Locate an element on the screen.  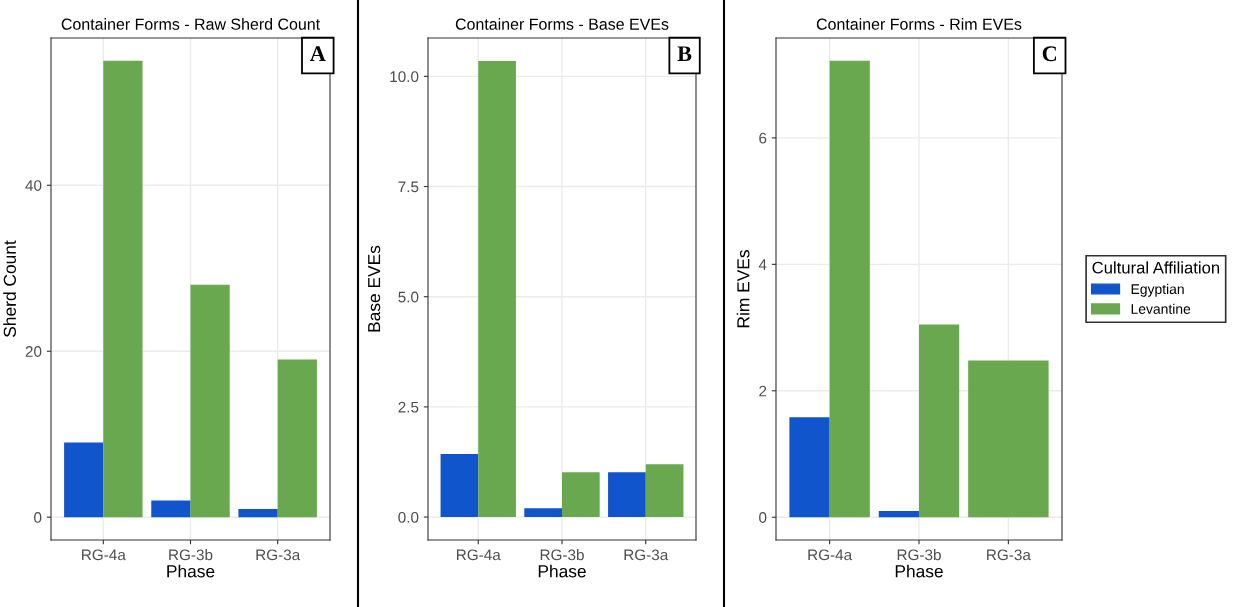
chart-title: Container Forms - Base EVEs is located at coordinates (562, 24).